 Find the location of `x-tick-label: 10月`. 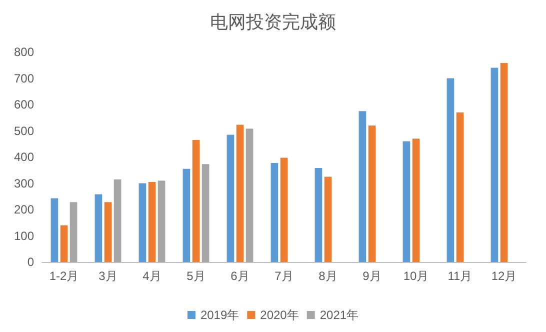

x-tick-label: 10月 is located at coordinates (416, 276).